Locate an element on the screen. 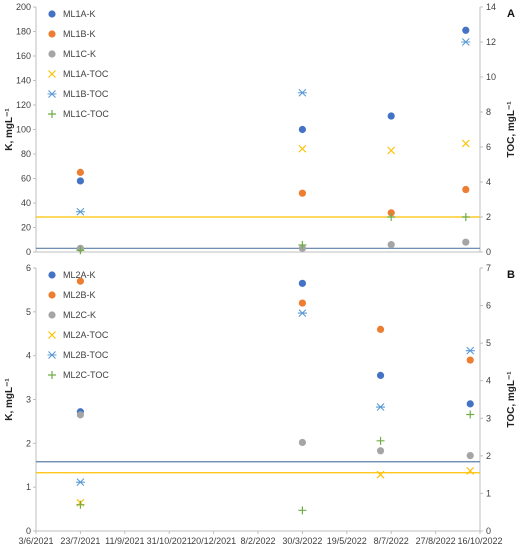 This screenshot has width=528, height=550. left-tick-label: 120 is located at coordinates (23, 105).